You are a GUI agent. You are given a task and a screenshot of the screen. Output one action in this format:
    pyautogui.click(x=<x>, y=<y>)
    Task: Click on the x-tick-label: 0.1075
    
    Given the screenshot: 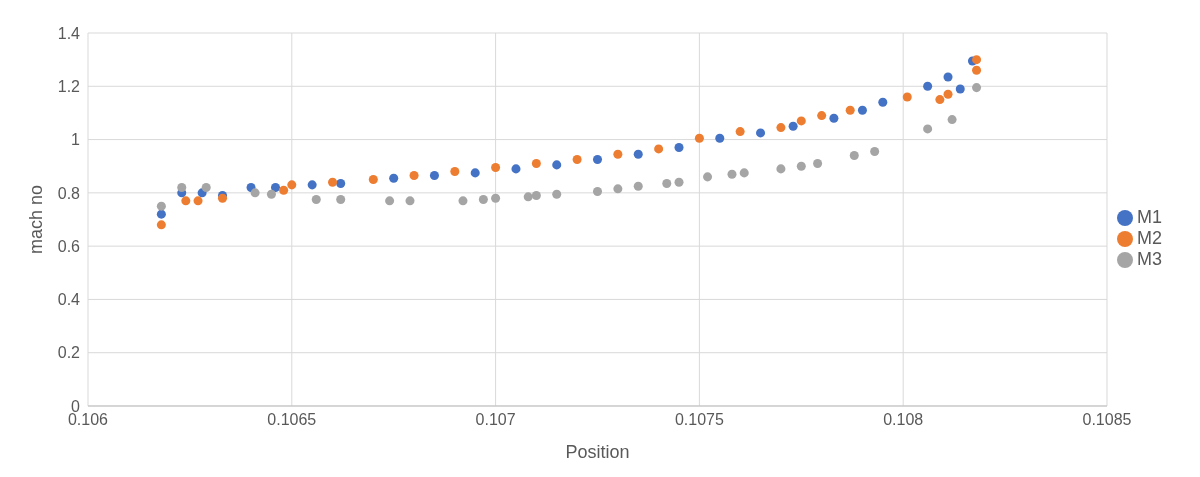 What is the action you would take?
    pyautogui.click(x=699, y=420)
    